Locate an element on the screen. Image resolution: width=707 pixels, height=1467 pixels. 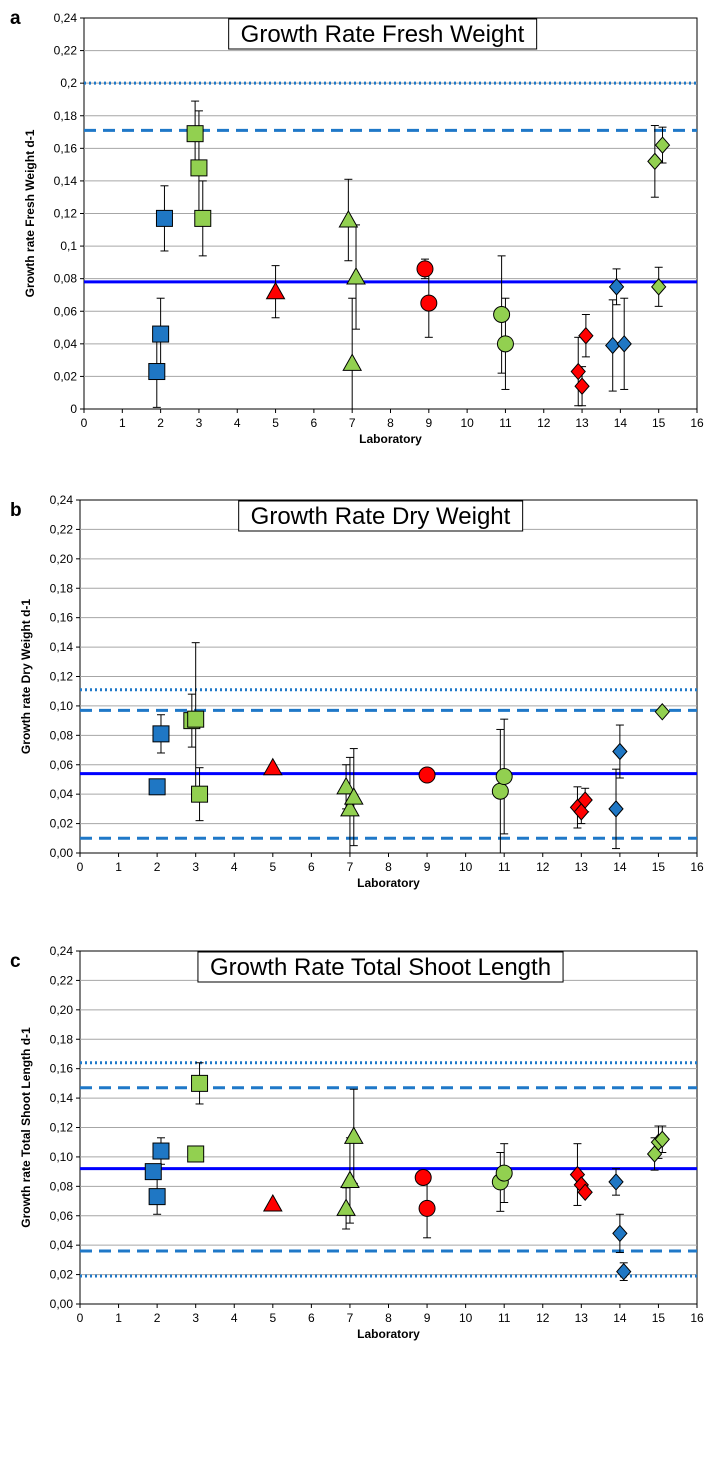
y-axis-label: Growth rate Dry Weight d-1 is located at coordinates (26, 676).